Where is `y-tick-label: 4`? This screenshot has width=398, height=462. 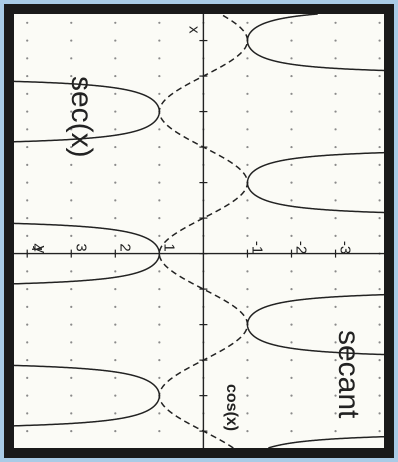
y-tick-label: 4 is located at coordinates (36, 247).